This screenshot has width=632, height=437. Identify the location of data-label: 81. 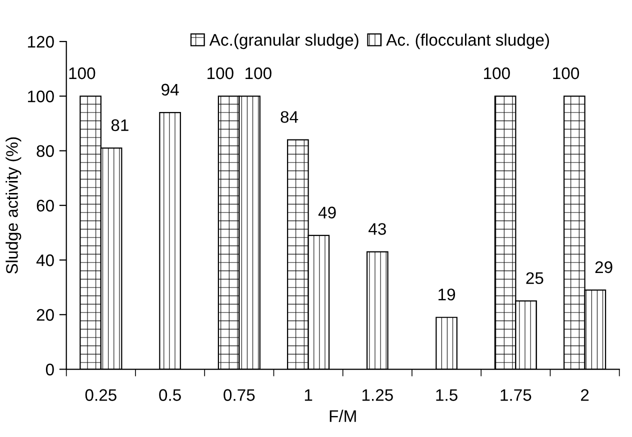
(119, 125).